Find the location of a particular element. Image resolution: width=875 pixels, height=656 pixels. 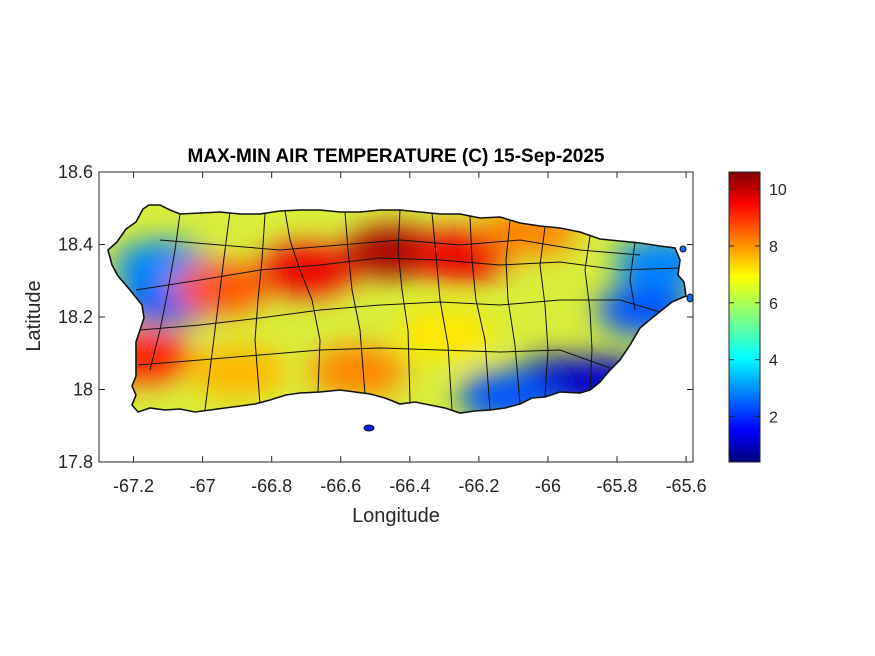

x-tick-label: -67 is located at coordinates (203, 486).